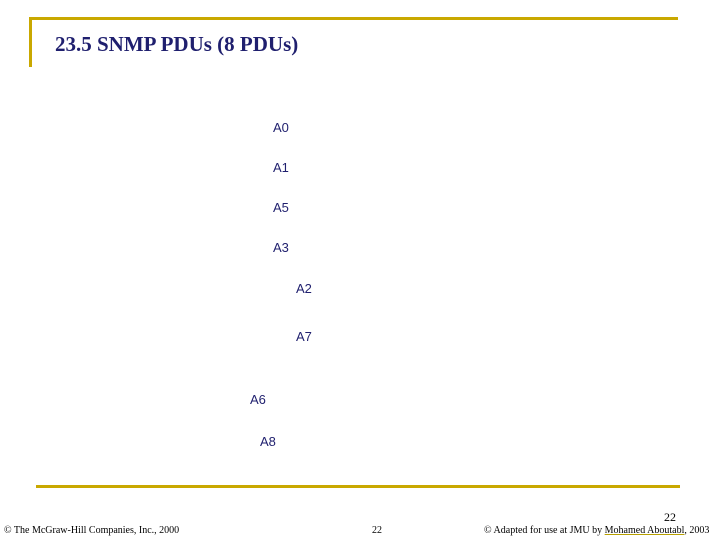 The image size is (720, 540). Describe the element at coordinates (697, 530) in the screenshot. I see `footer-right-suffix: , 2003` at that location.